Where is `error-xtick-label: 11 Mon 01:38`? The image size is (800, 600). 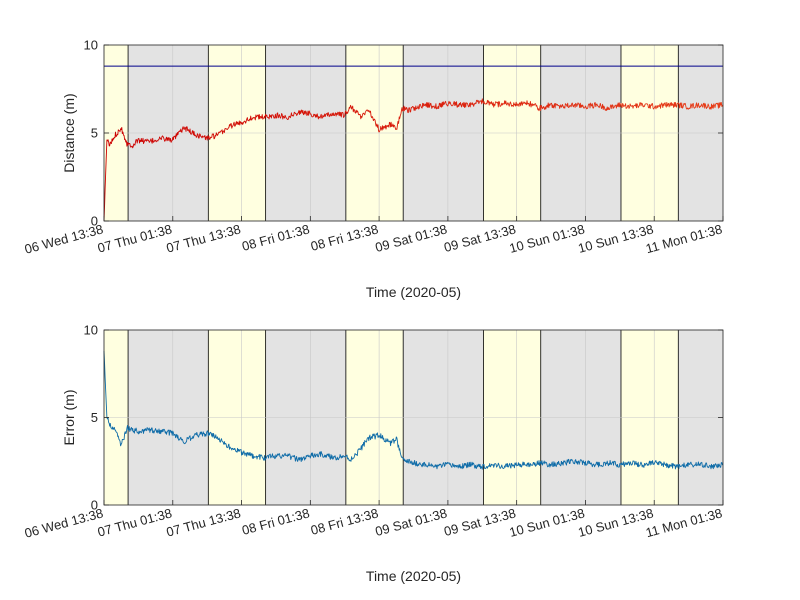
error-xtick-label: 11 Mon 01:38 is located at coordinates (684, 522).